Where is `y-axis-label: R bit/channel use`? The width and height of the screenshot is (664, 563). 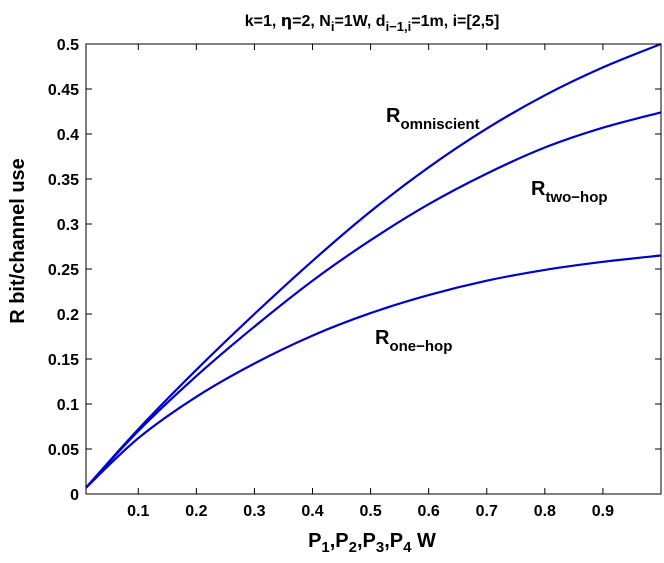 y-axis-label: R bit/channel use is located at coordinates (18, 241).